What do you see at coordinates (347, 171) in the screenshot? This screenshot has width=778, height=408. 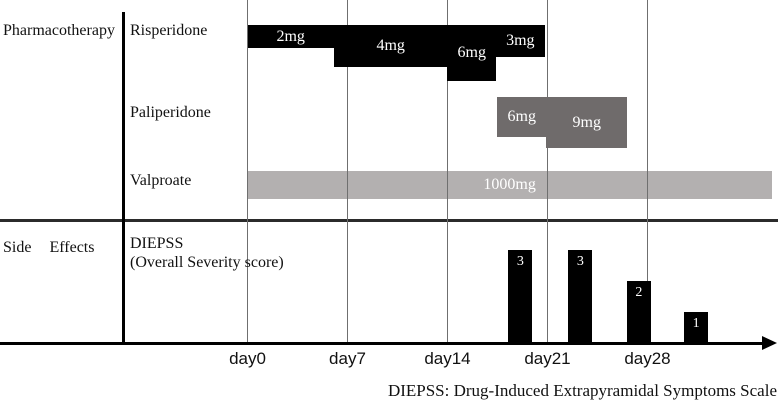 I see `axis-gridline-day7` at bounding box center [347, 171].